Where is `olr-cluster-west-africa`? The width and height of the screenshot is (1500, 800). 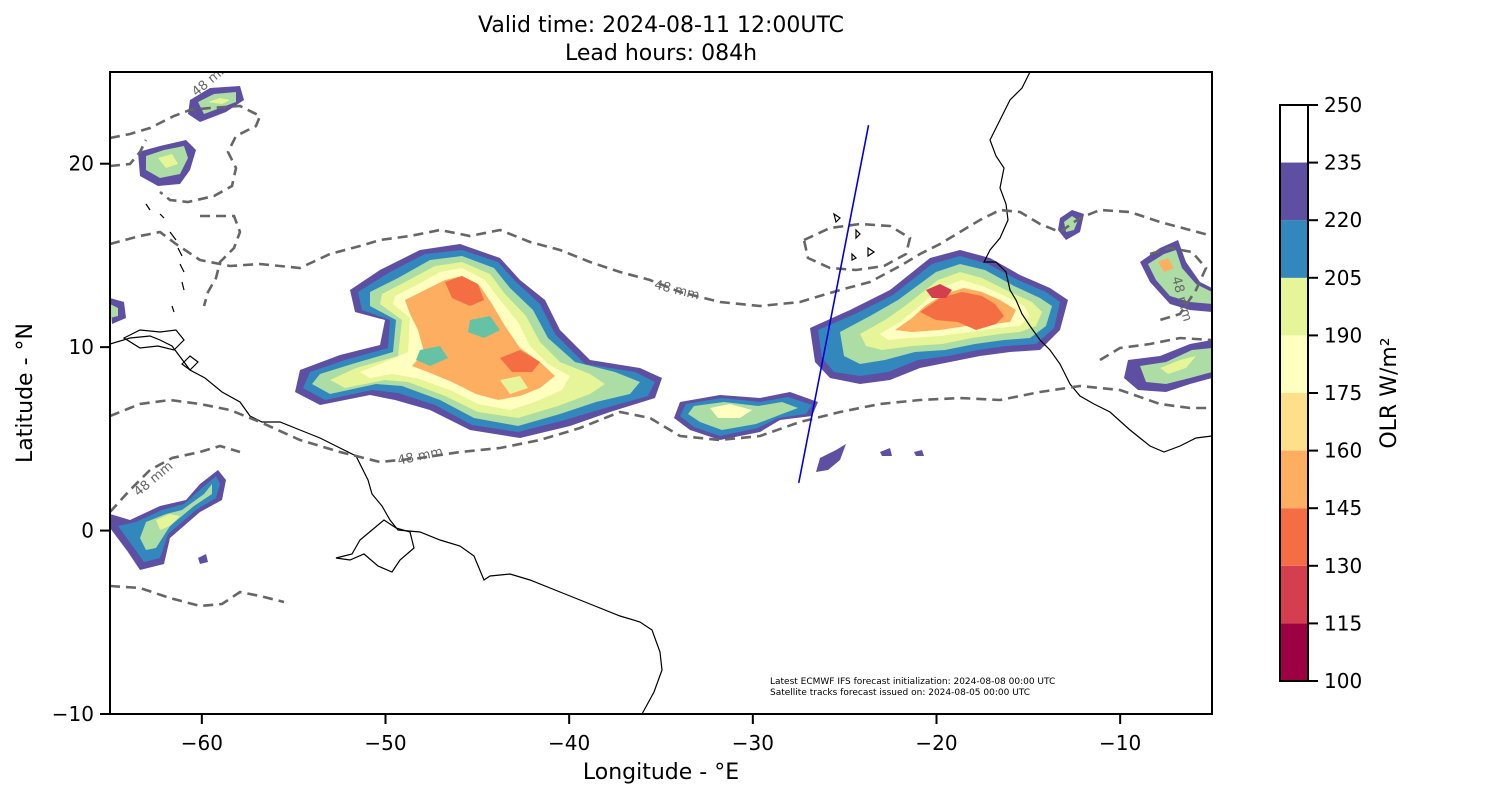
olr-cluster-west-africa is located at coordinates (939, 317).